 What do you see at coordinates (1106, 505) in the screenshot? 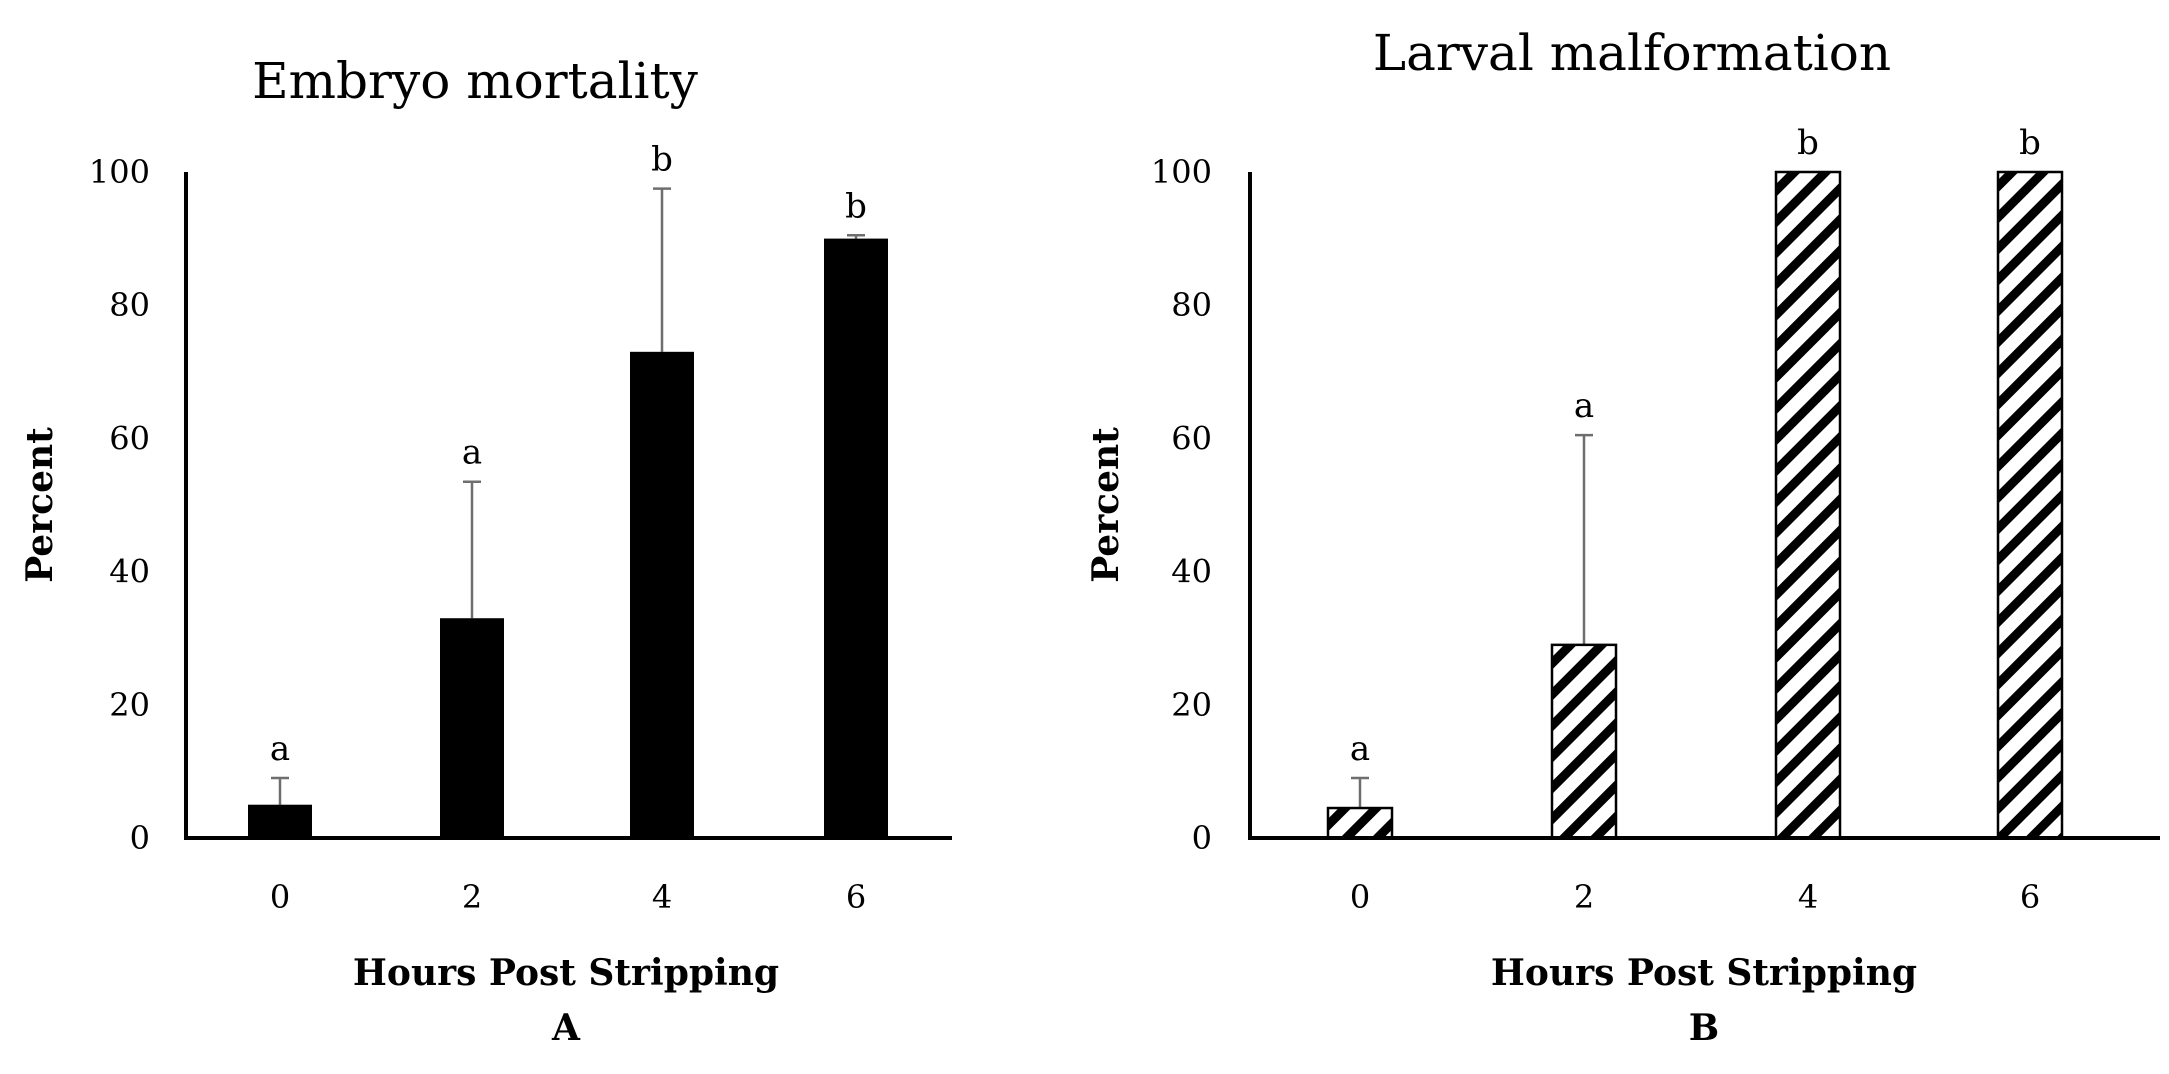
I see `chart-b-y-label: Percent` at bounding box center [1106, 505].